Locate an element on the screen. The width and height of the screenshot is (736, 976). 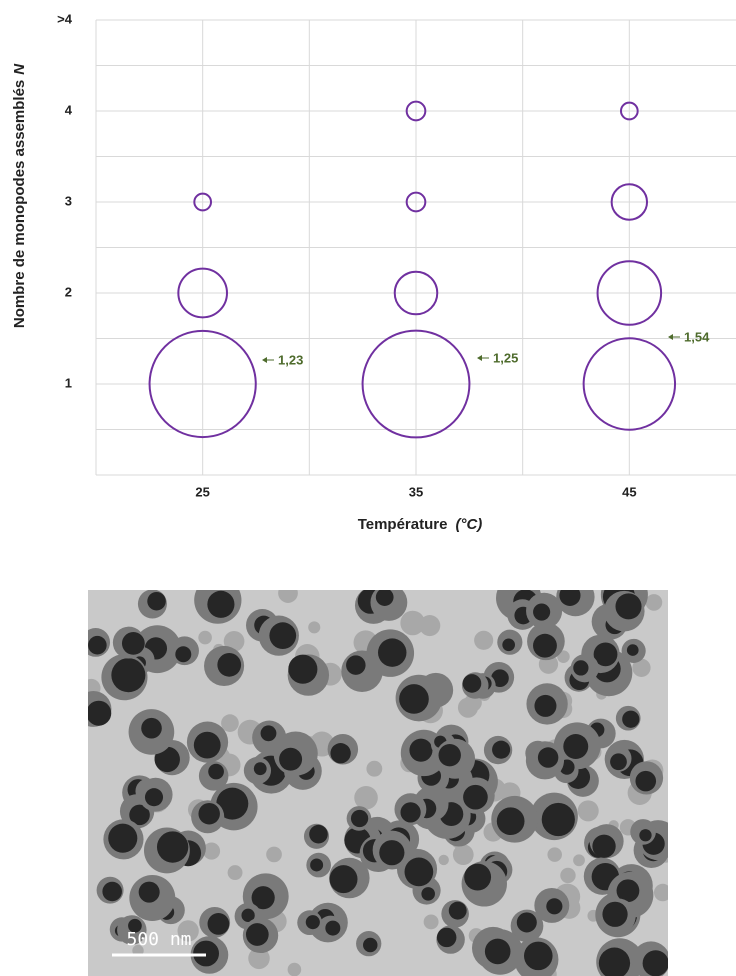
x-tick-label: 35 is located at coordinates (416, 491).